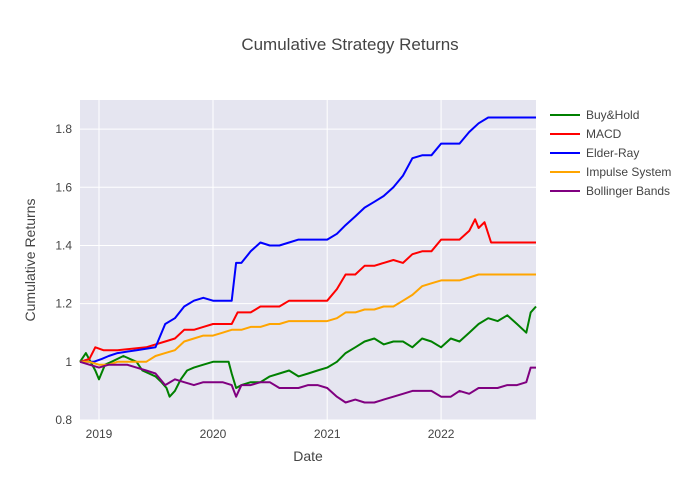  I want to click on y-tick-label: 1, so click(68, 362).